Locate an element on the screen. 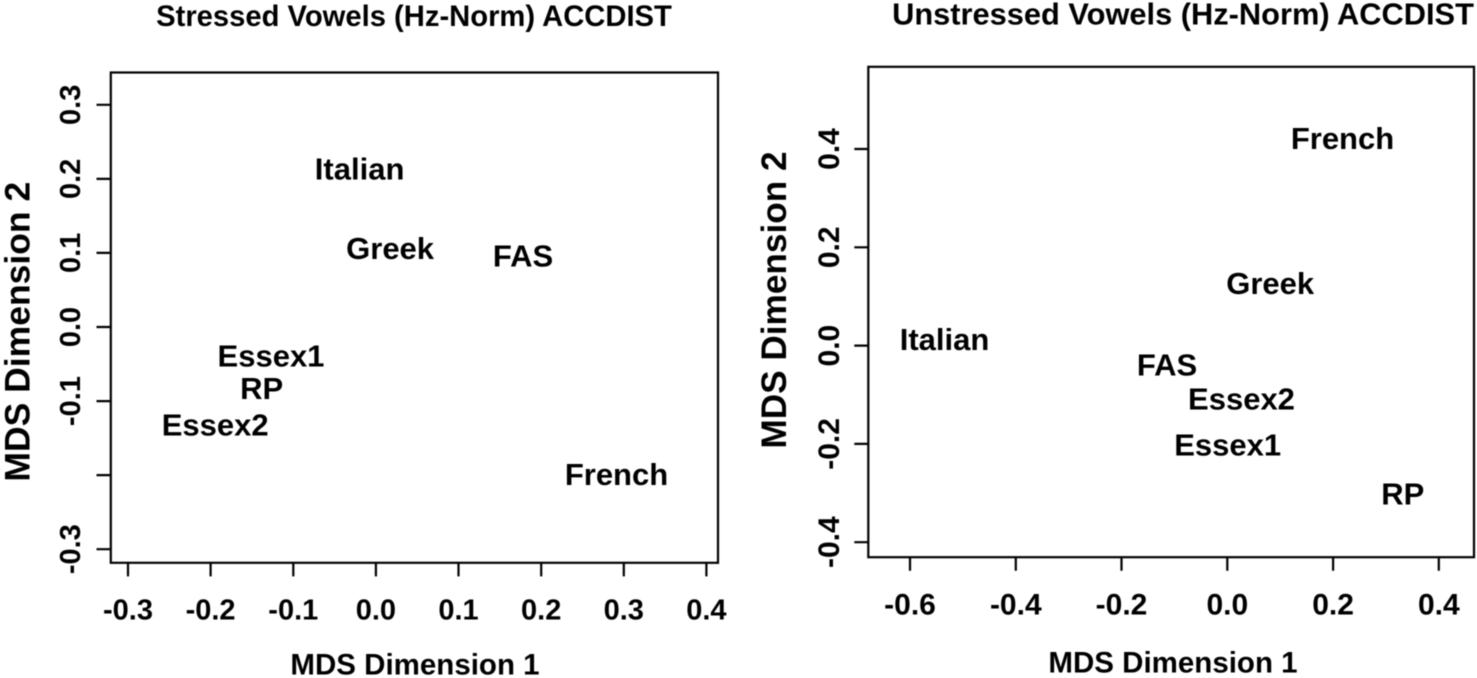  svg-text:Unstressed Vowels (Hz-Norm) AC: Unstressed Vowels (Hz-Norm) ACCDIST is located at coordinates (1183, 16).